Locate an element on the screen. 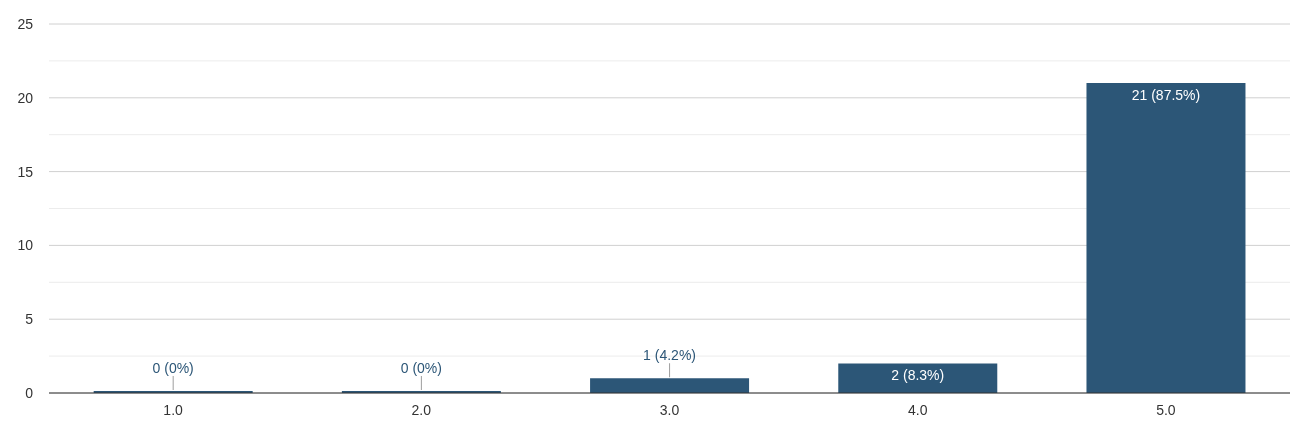 This screenshot has height=424, width=1298. y-tick-label: 10 is located at coordinates (25, 245).